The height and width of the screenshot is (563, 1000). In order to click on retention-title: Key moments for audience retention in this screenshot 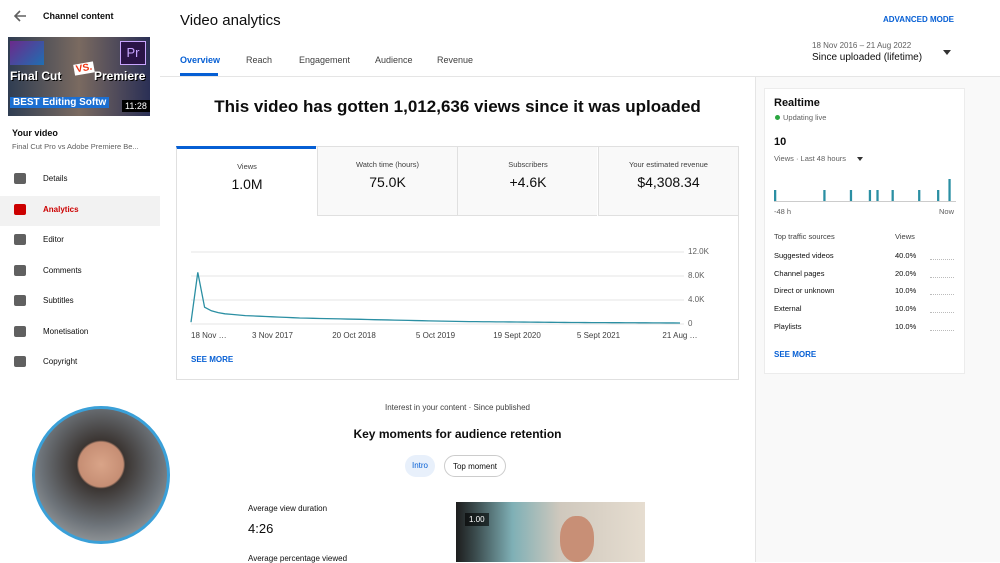, I will do `click(457, 434)`.